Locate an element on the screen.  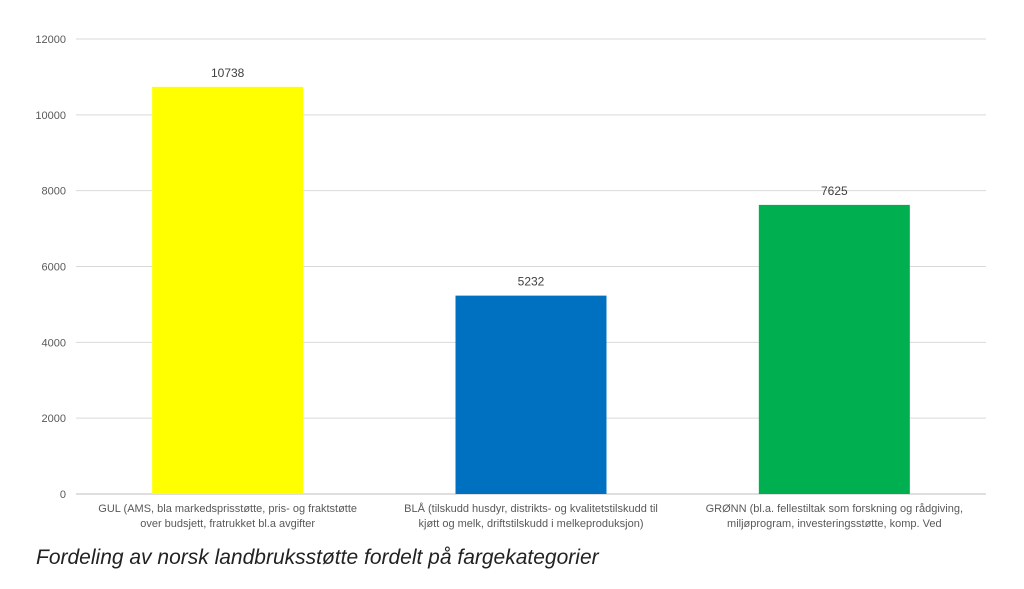
y-tick-label-6000: 6000 is located at coordinates (54, 268).